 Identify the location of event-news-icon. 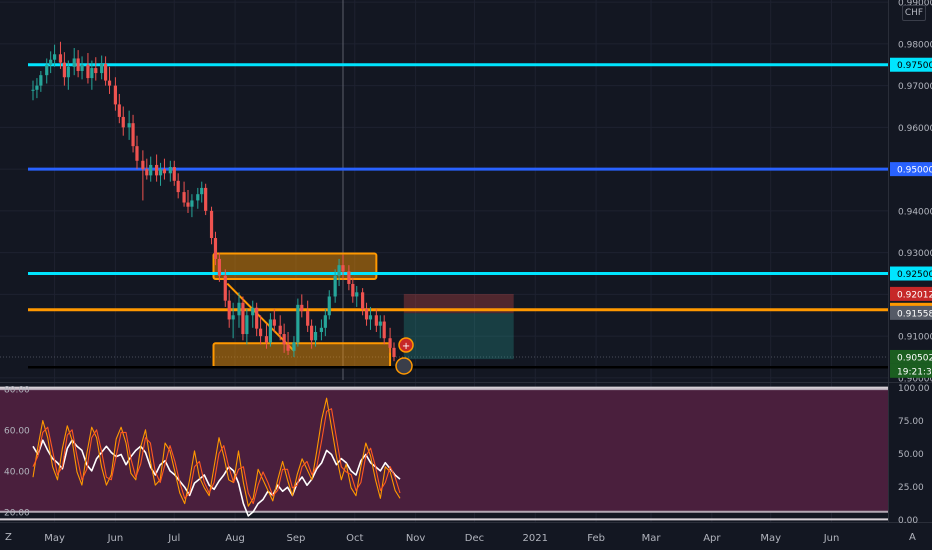
(404, 366).